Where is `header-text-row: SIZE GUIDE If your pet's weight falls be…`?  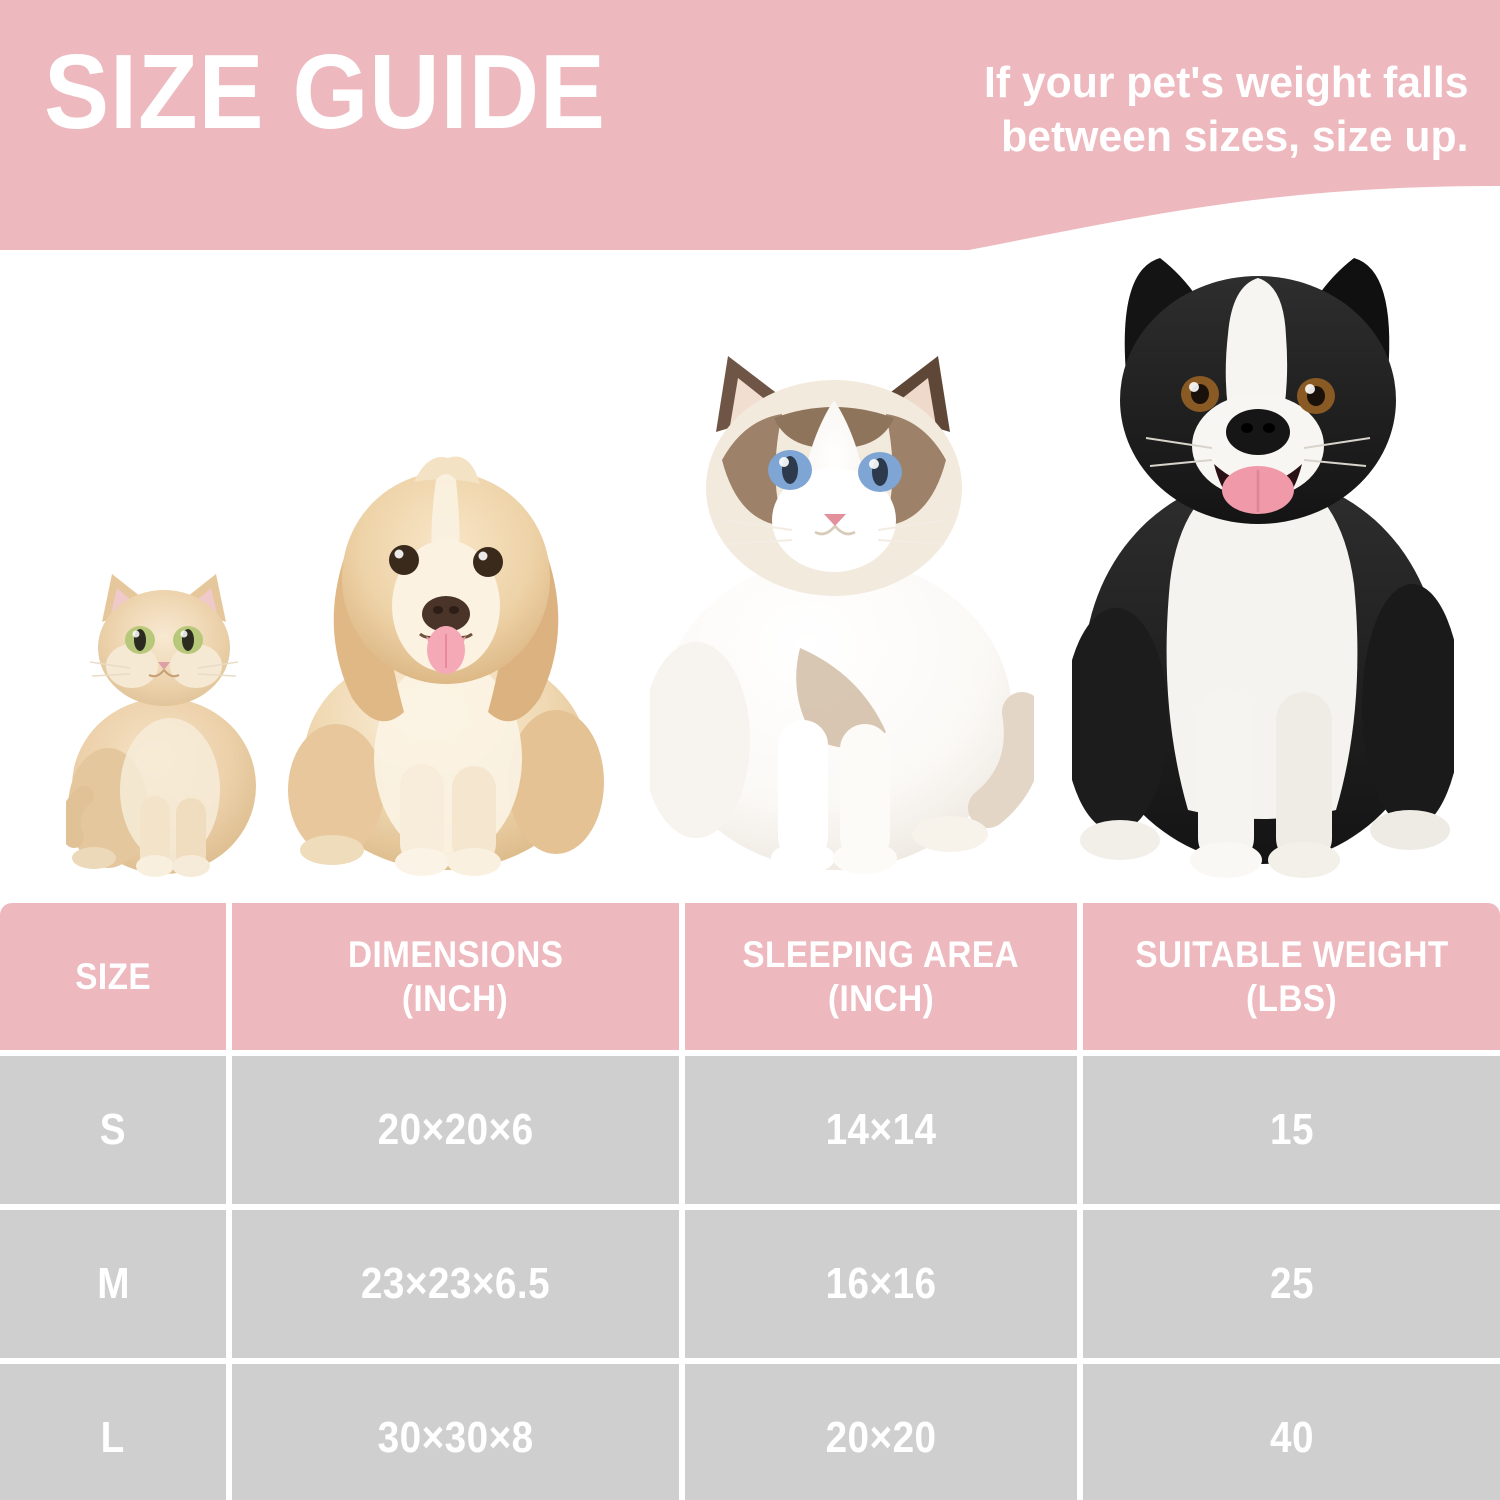 header-text-row: SIZE GUIDE If your pet's weight falls be… is located at coordinates (750, 100).